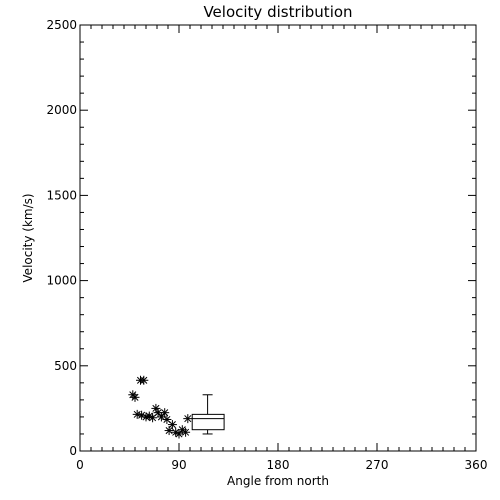 This screenshot has height=500, width=500. I want to click on box-iqr, so click(208, 422).